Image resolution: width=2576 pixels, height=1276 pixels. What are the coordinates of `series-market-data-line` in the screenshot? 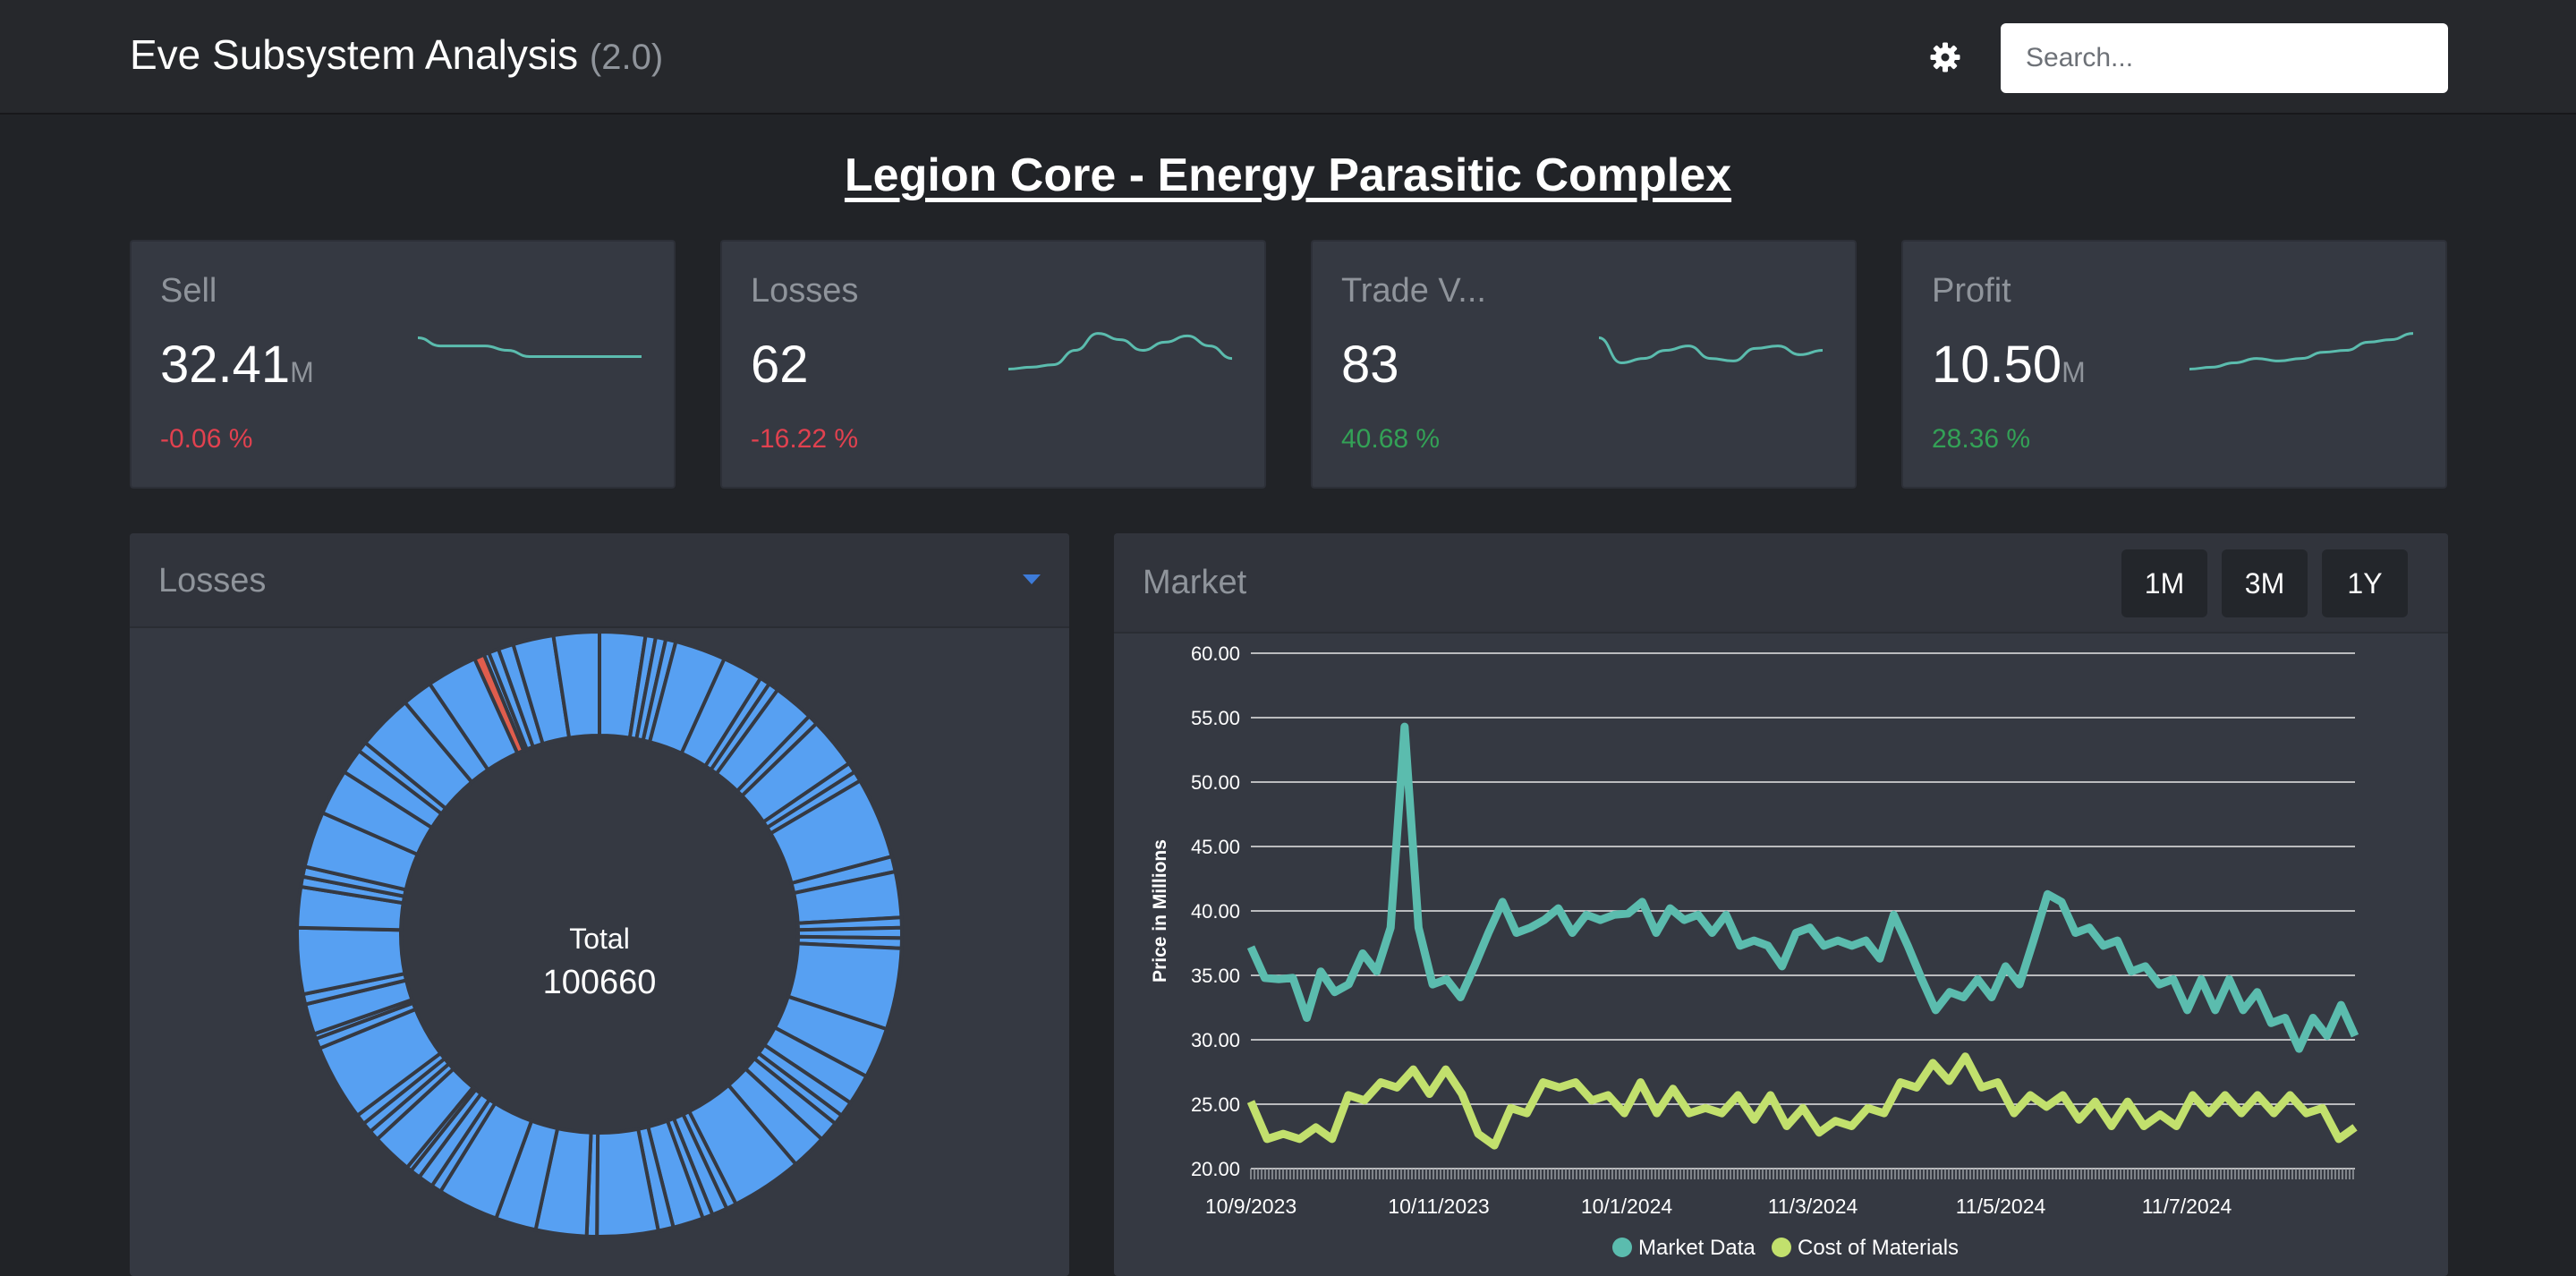 It's located at (1802, 887).